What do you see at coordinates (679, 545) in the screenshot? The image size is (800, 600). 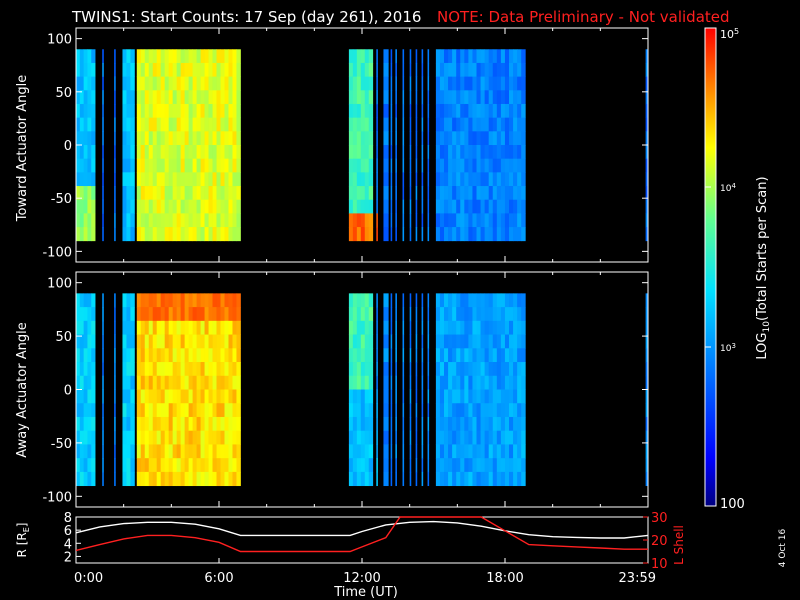 I see `eph-ylabel-right: L Shell` at bounding box center [679, 545].